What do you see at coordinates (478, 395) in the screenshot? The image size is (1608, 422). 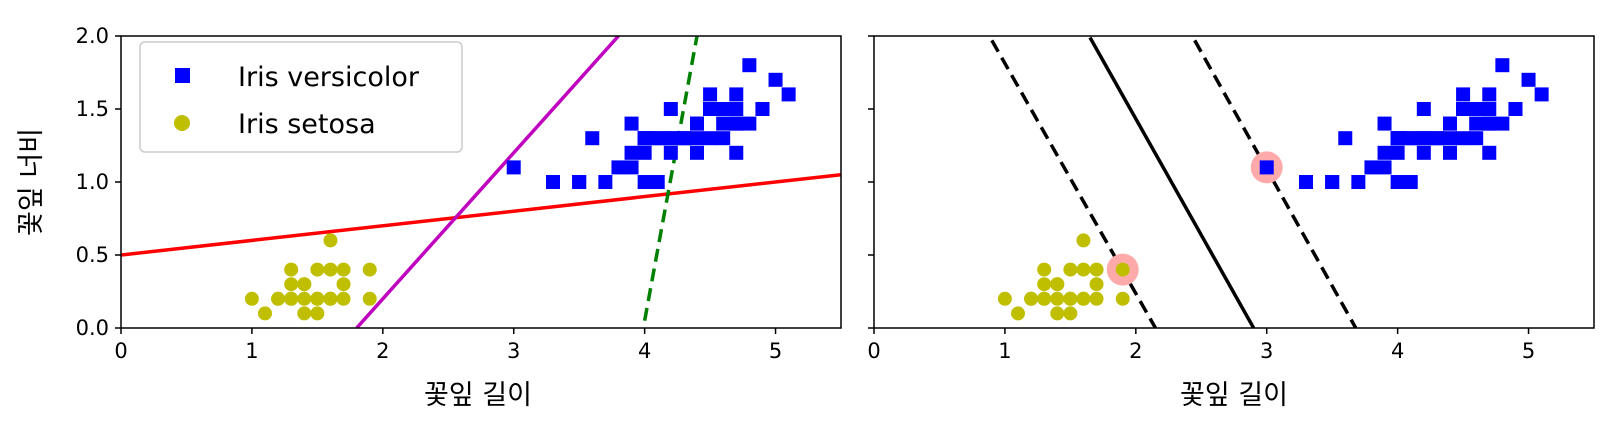 I see `x-axis-label-left: 꽃잎 길이` at bounding box center [478, 395].